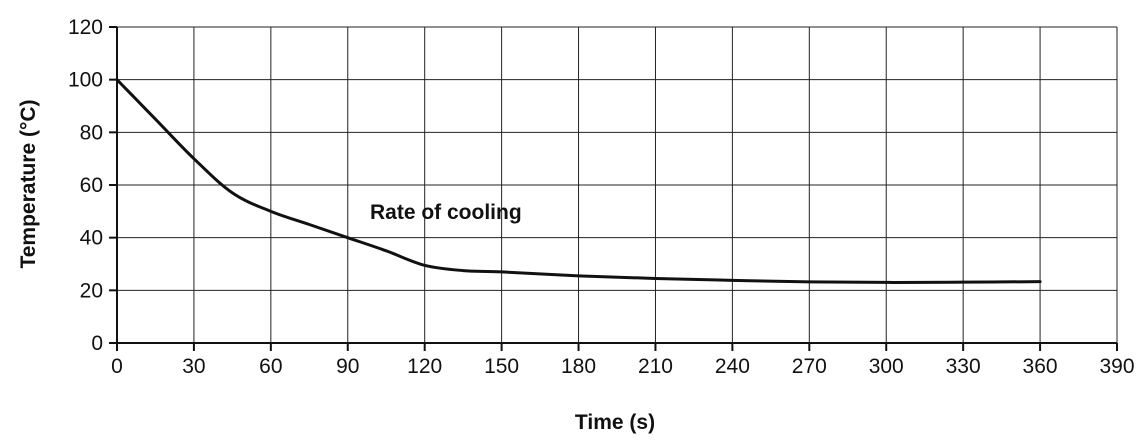  Describe the element at coordinates (424, 366) in the screenshot. I see `x-tick-label: 120` at that location.